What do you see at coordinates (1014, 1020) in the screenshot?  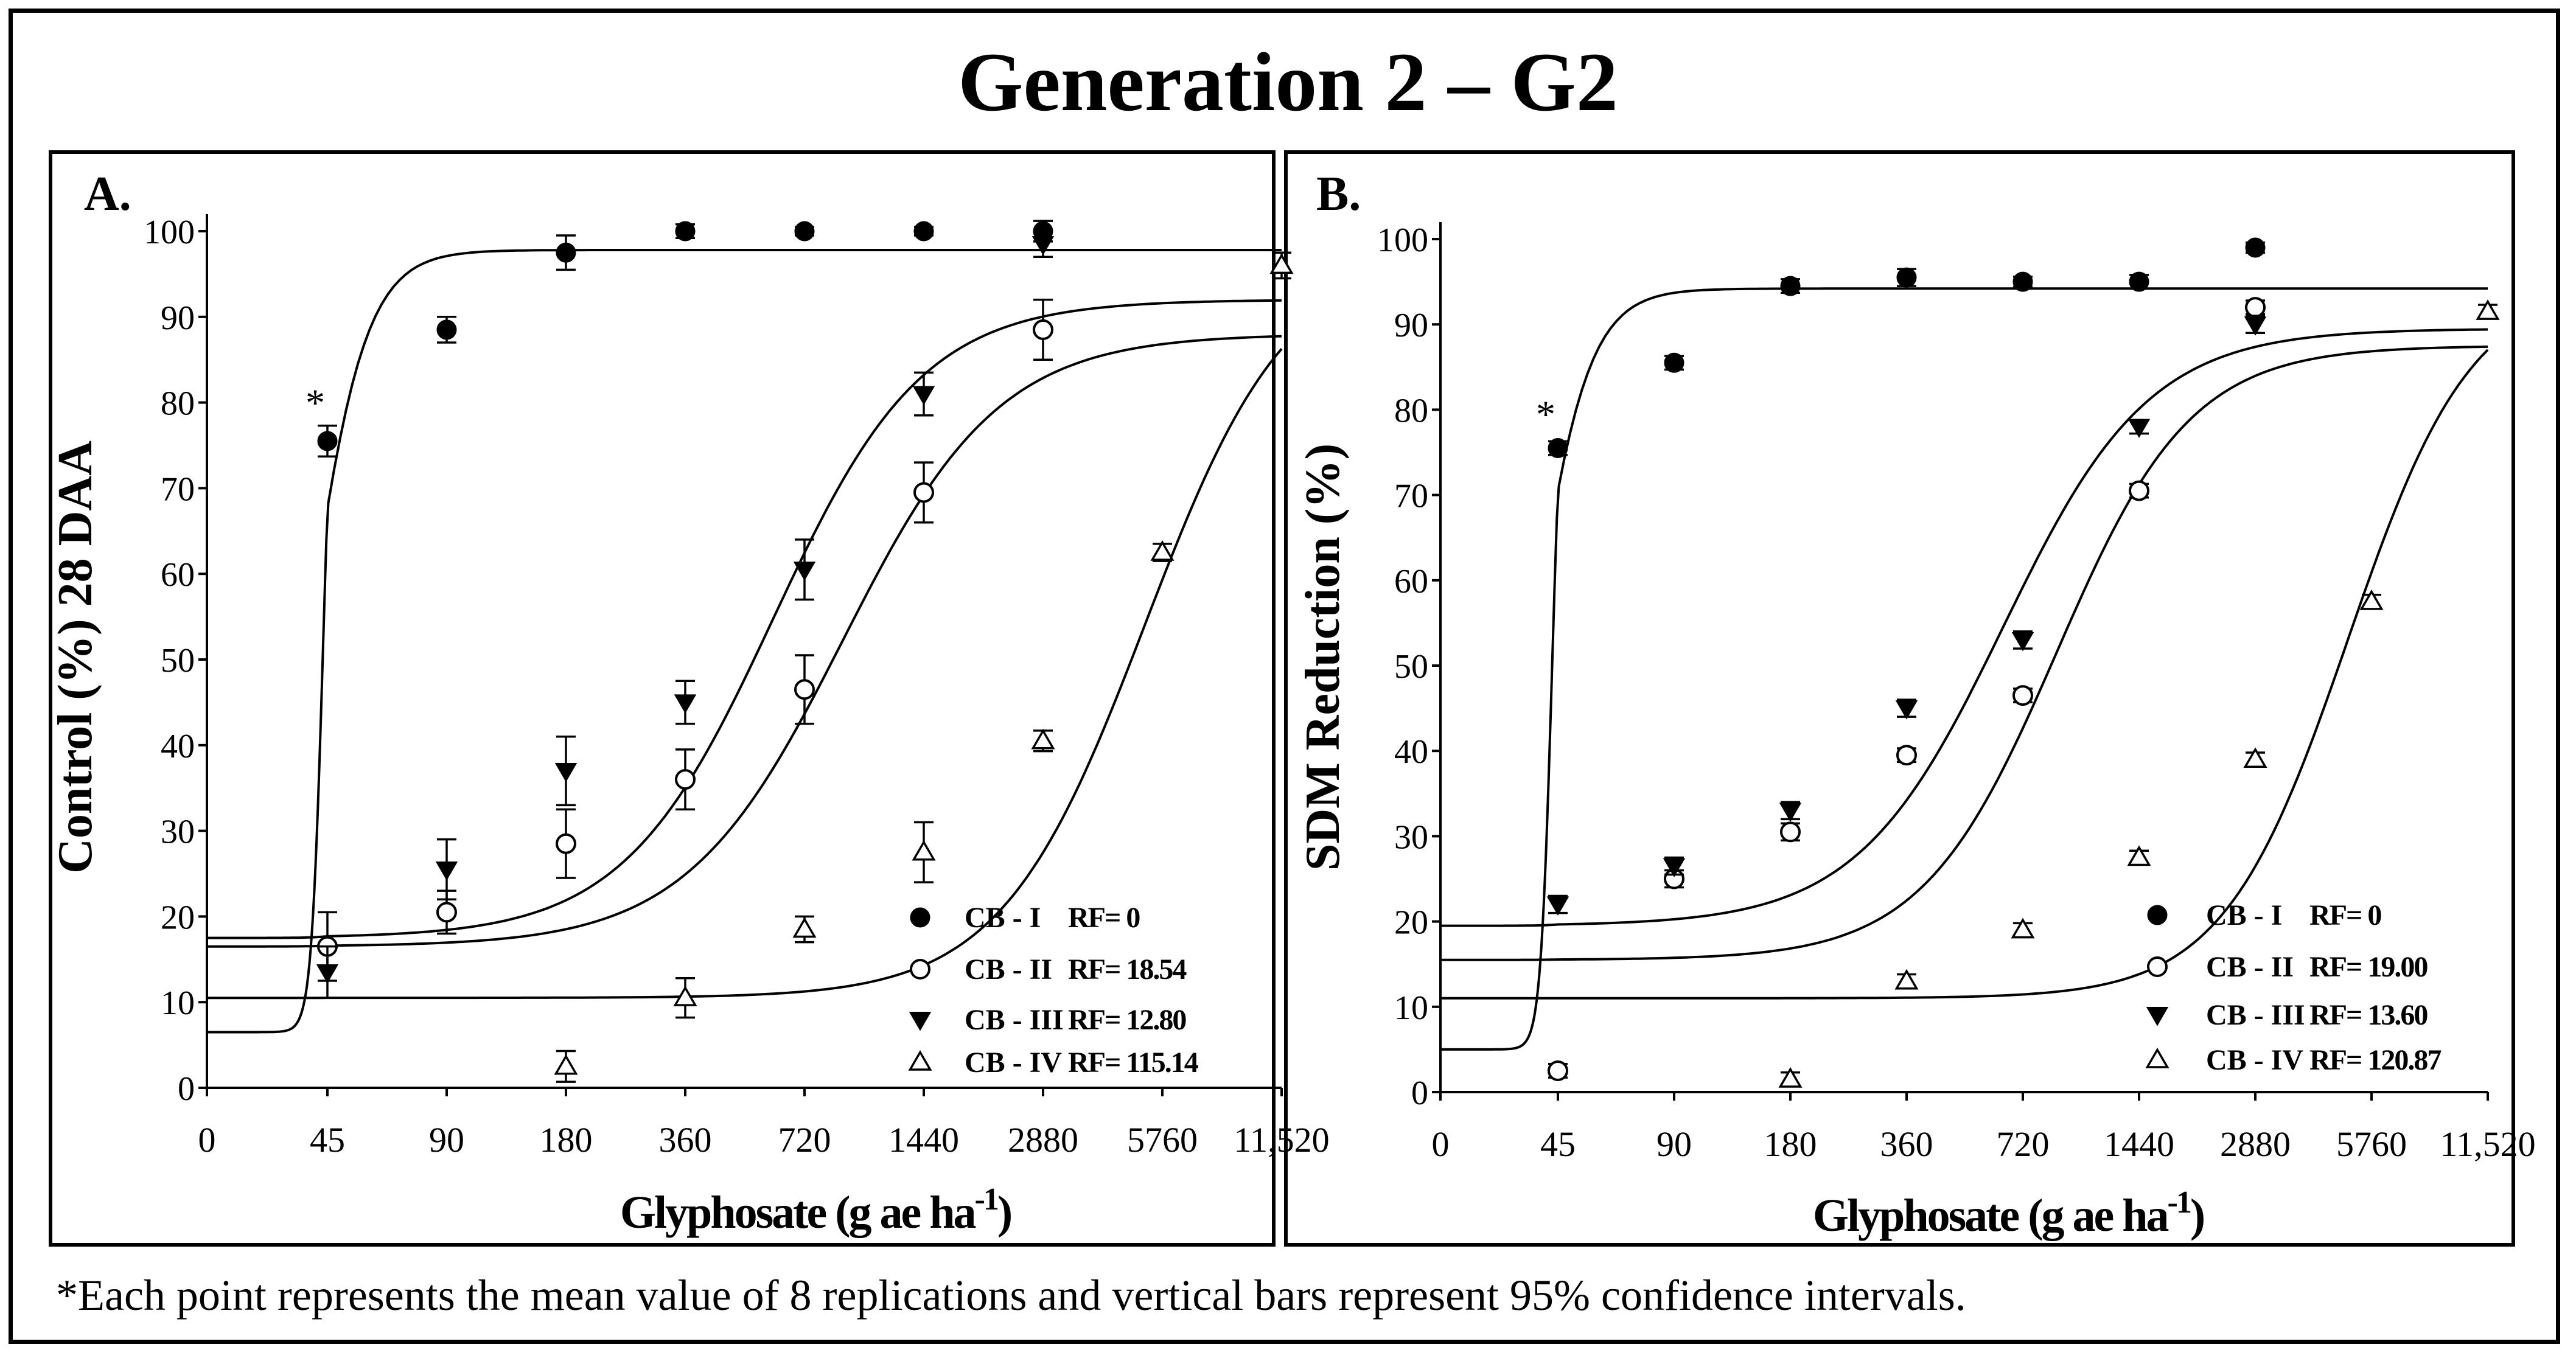 I see `panel-a-legend-name-3: CB - III` at bounding box center [1014, 1020].